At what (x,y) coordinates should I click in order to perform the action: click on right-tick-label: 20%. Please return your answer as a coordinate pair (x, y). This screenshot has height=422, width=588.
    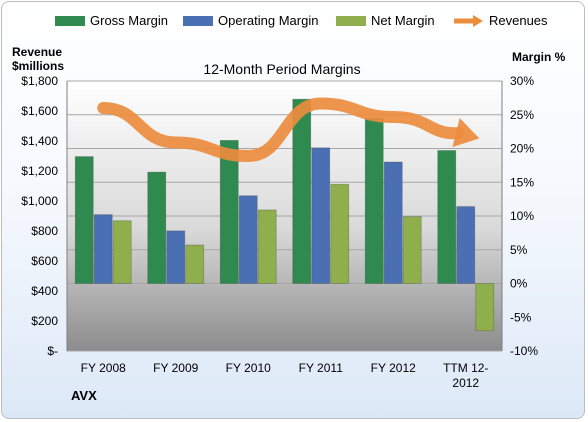
    Looking at the image, I should click on (522, 149).